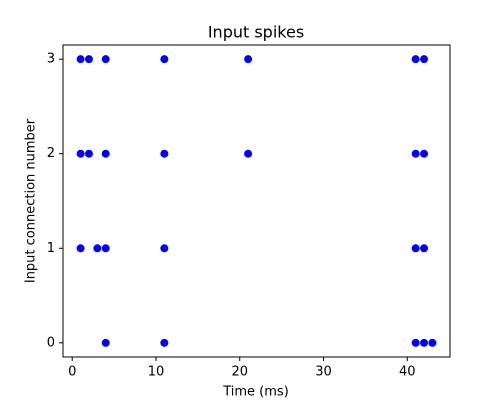  Describe the element at coordinates (323, 372) in the screenshot. I see `x-tick-label: 30` at that location.